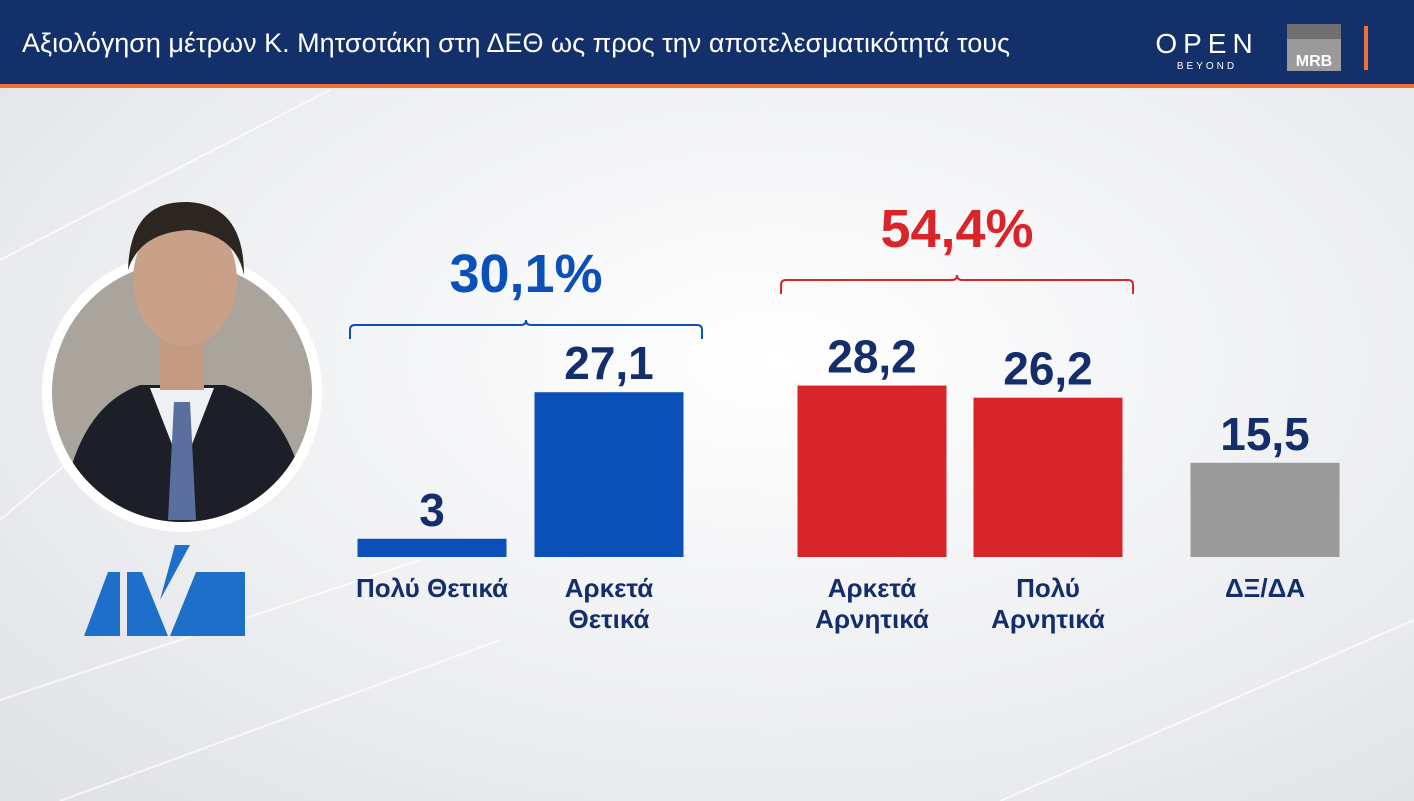  I want to click on value-label: 15,5, so click(1265, 434).